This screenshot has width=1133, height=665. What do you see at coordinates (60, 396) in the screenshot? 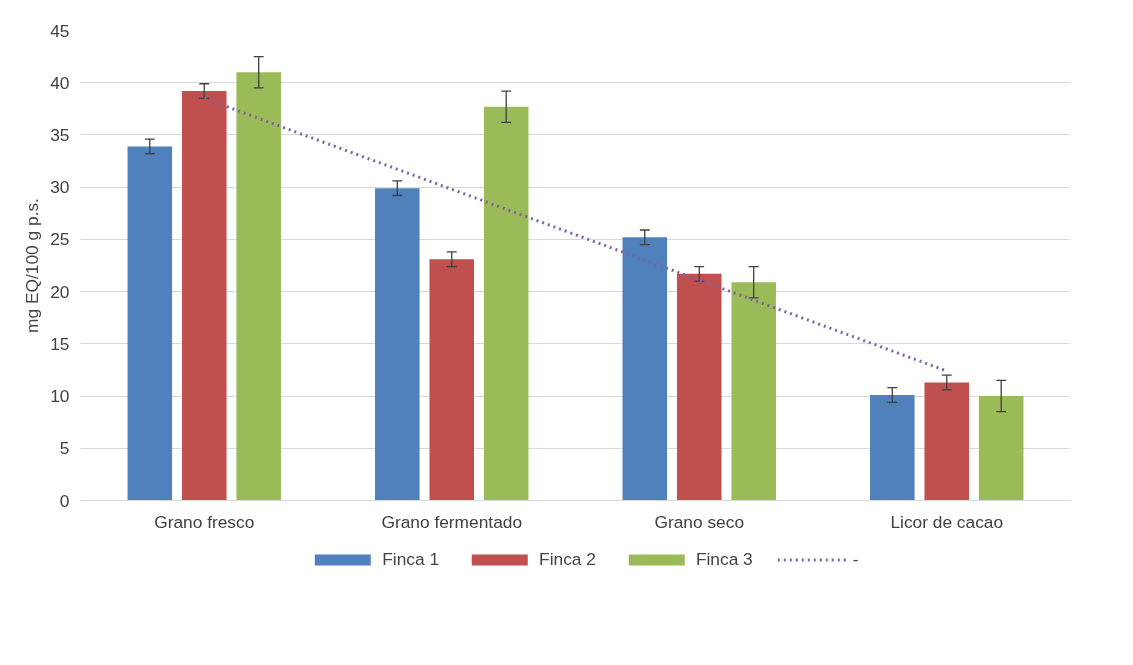
I see `y-tick-label: 10` at bounding box center [60, 396].